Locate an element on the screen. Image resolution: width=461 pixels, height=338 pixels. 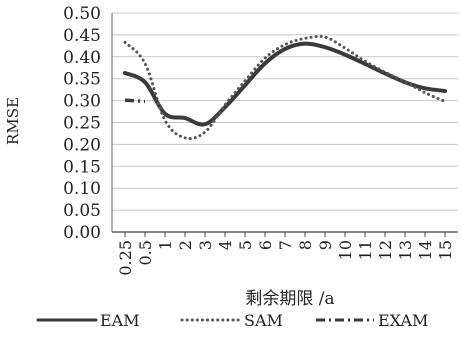
y-tick-label: 0.25 is located at coordinates (82, 124).